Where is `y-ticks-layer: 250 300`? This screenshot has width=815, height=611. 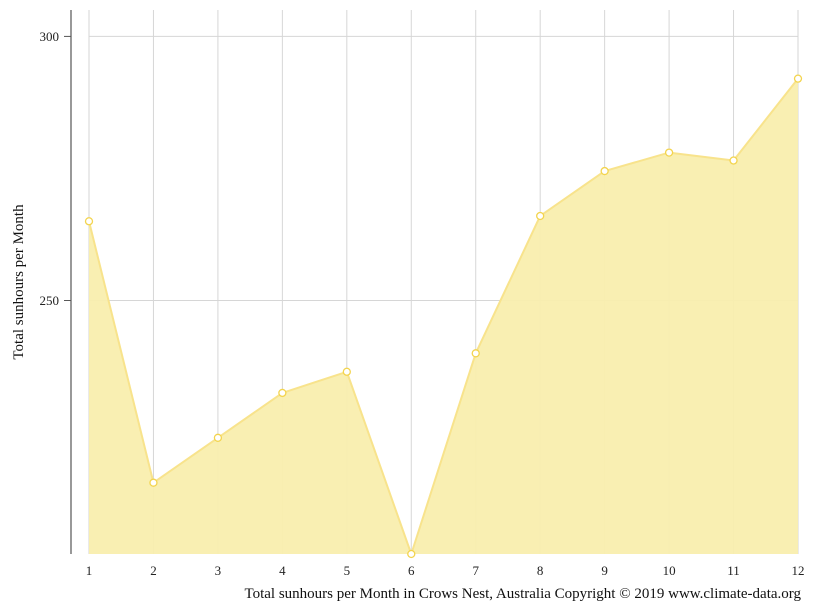
y-ticks-layer: 250 300 is located at coordinates (55, 168).